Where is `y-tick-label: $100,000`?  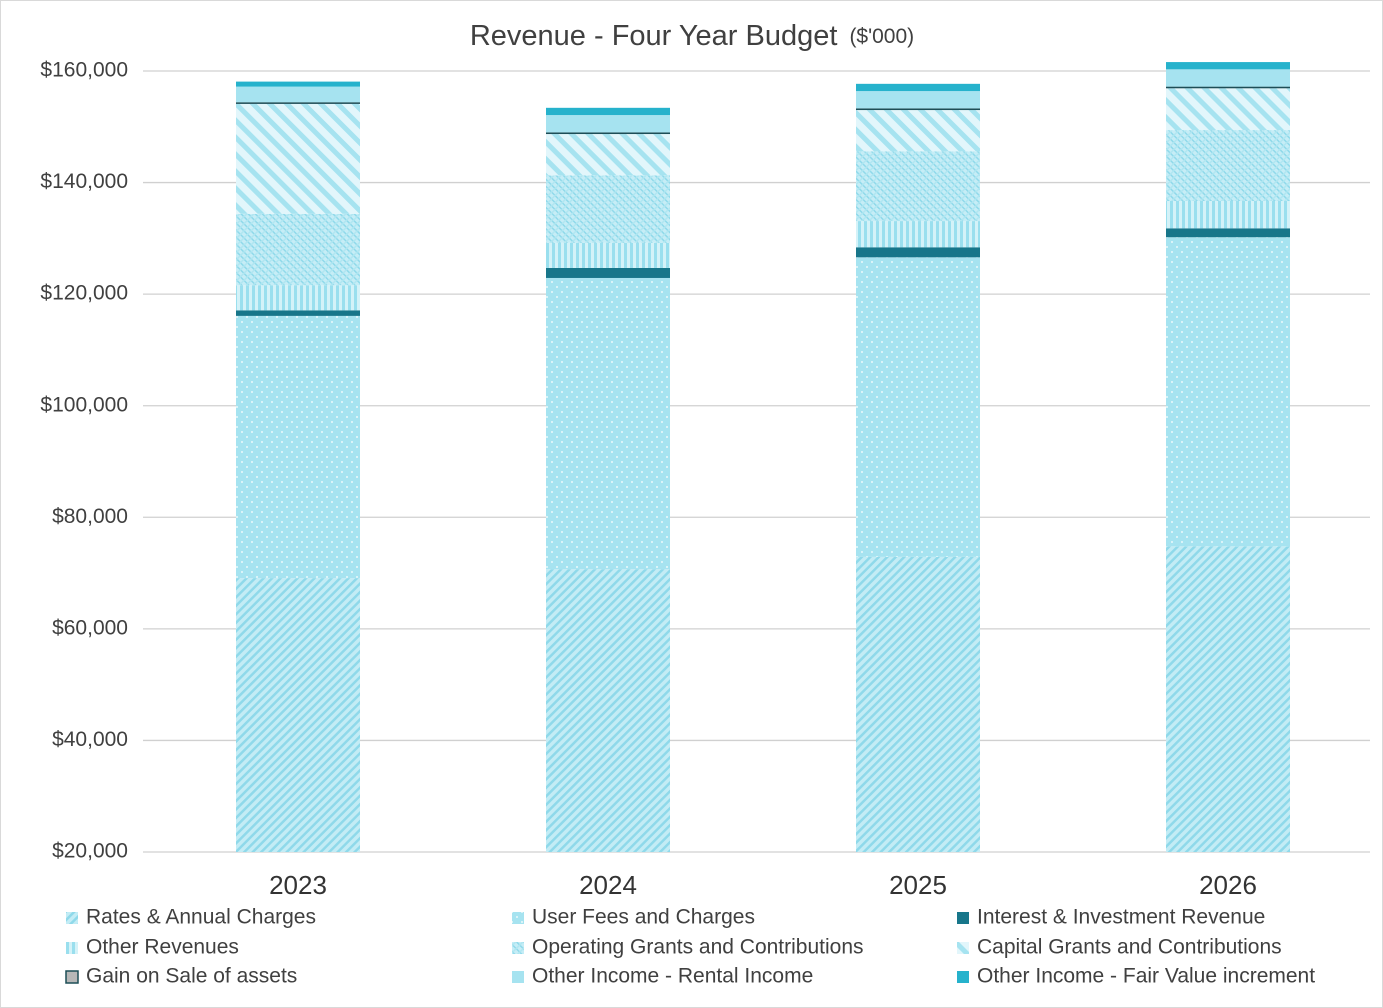
y-tick-label: $100,000 is located at coordinates (84, 404).